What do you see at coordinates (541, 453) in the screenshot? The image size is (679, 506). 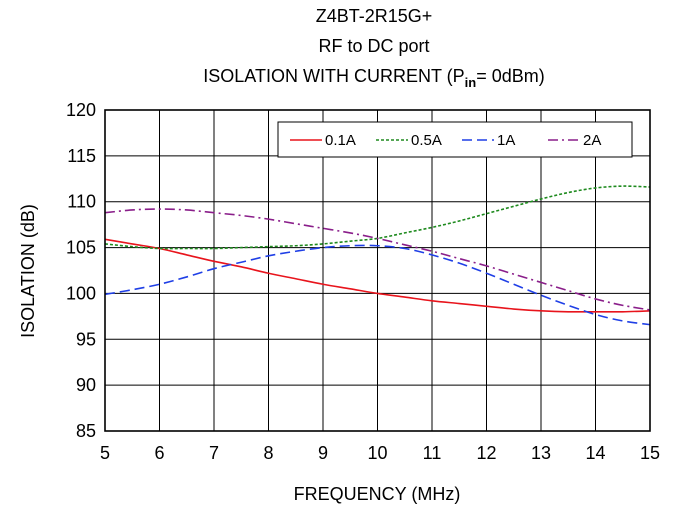 I see `x-tick-label: 13` at bounding box center [541, 453].